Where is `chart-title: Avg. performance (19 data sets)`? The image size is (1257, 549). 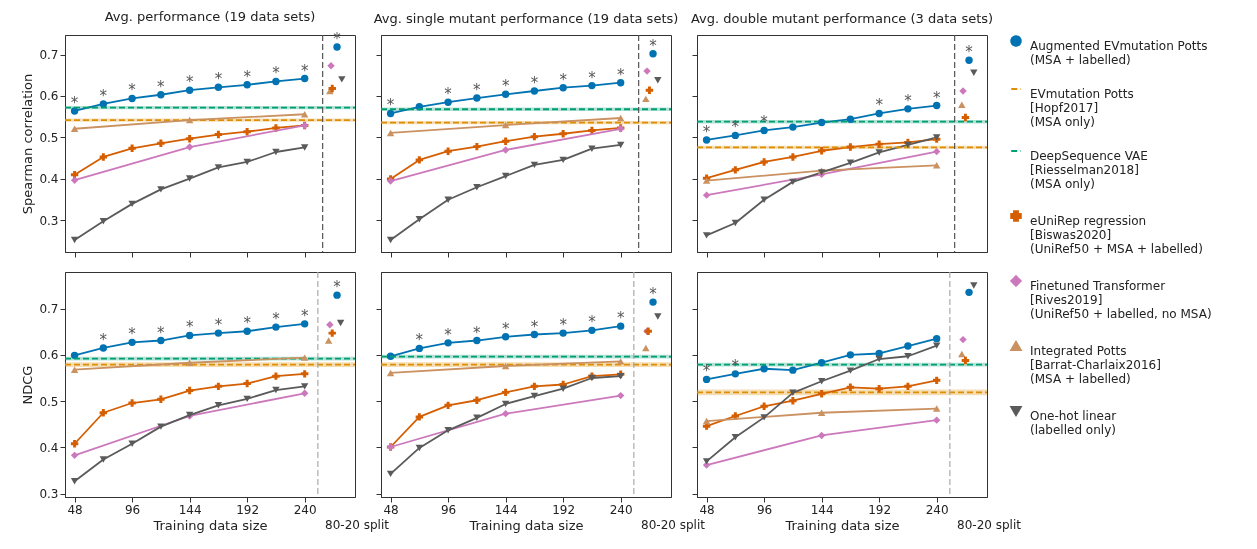
chart-title: Avg. performance (19 data sets) is located at coordinates (210, 17).